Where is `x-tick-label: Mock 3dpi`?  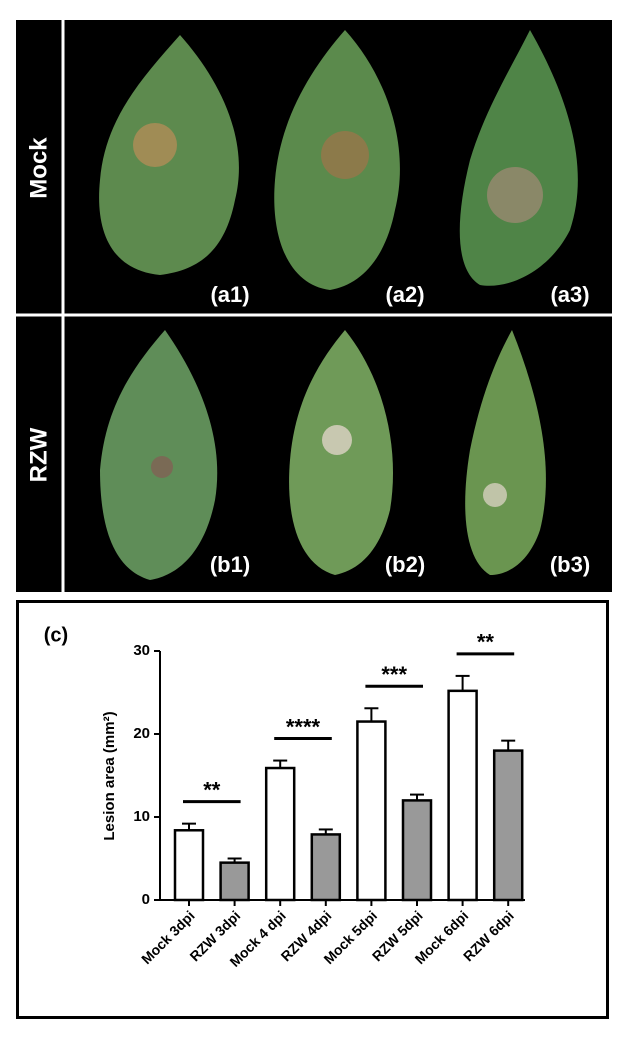
x-tick-label: Mock 3dpi is located at coordinates (168, 937).